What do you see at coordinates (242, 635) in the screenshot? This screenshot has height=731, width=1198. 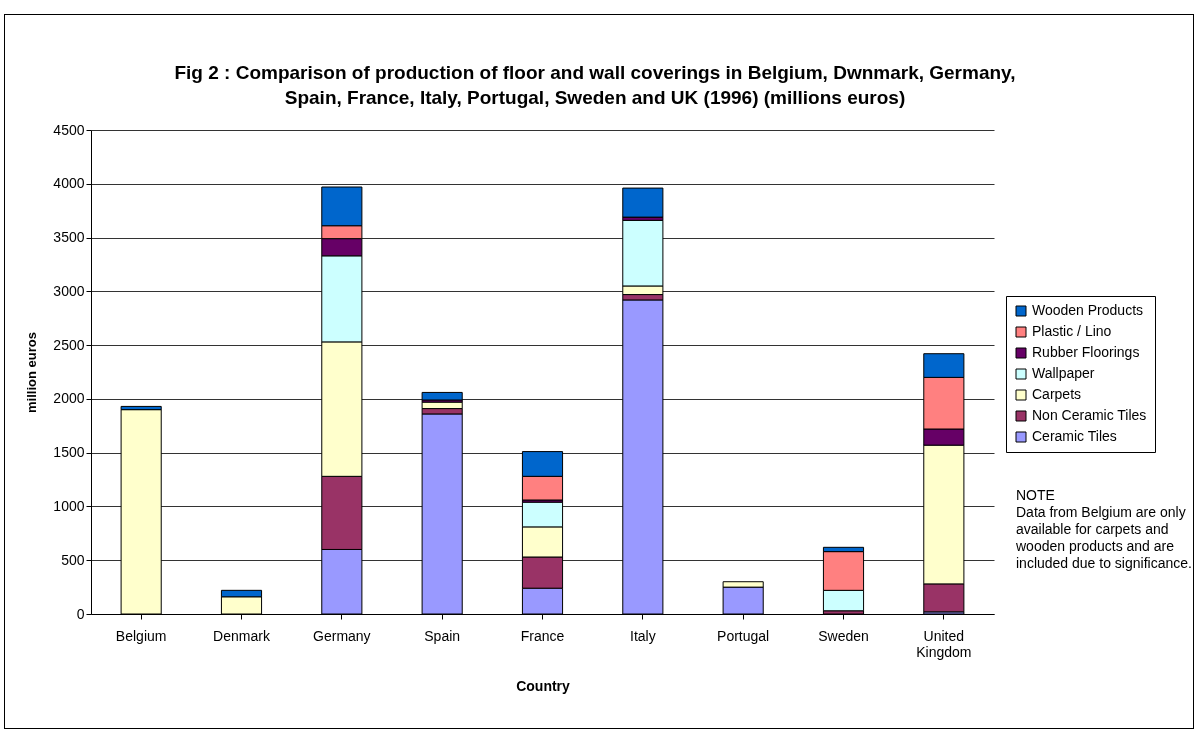 I see `x-tick-label: Denmark` at bounding box center [242, 635].